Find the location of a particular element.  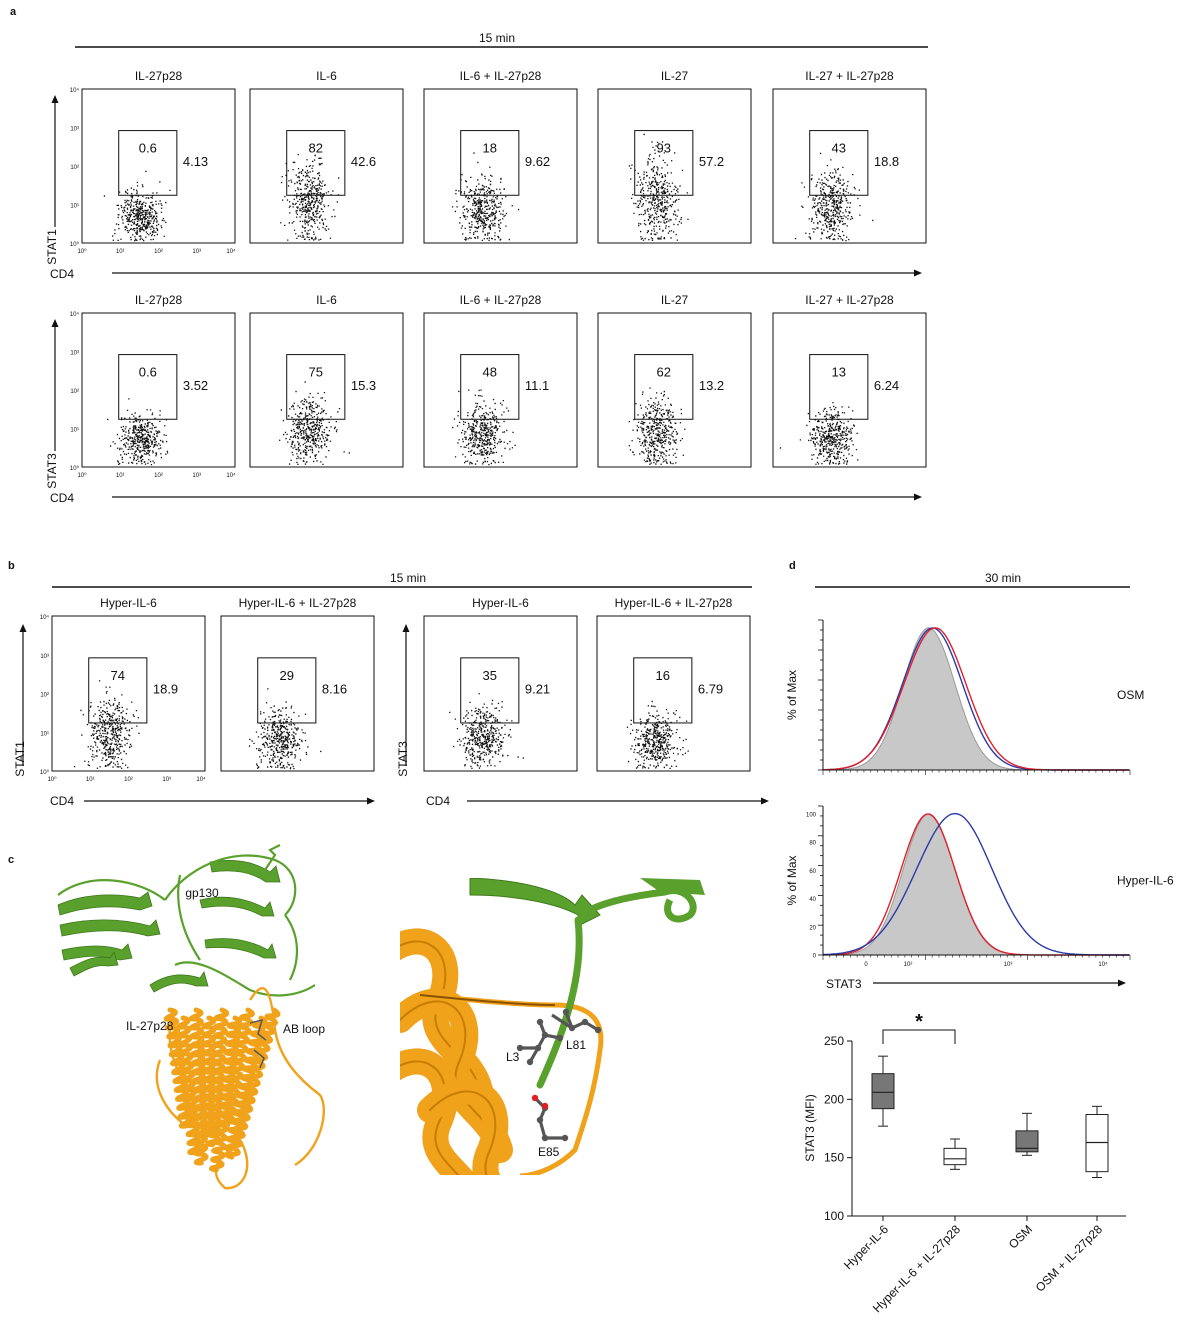

mfi-value: 18.9 is located at coordinates (165, 689).